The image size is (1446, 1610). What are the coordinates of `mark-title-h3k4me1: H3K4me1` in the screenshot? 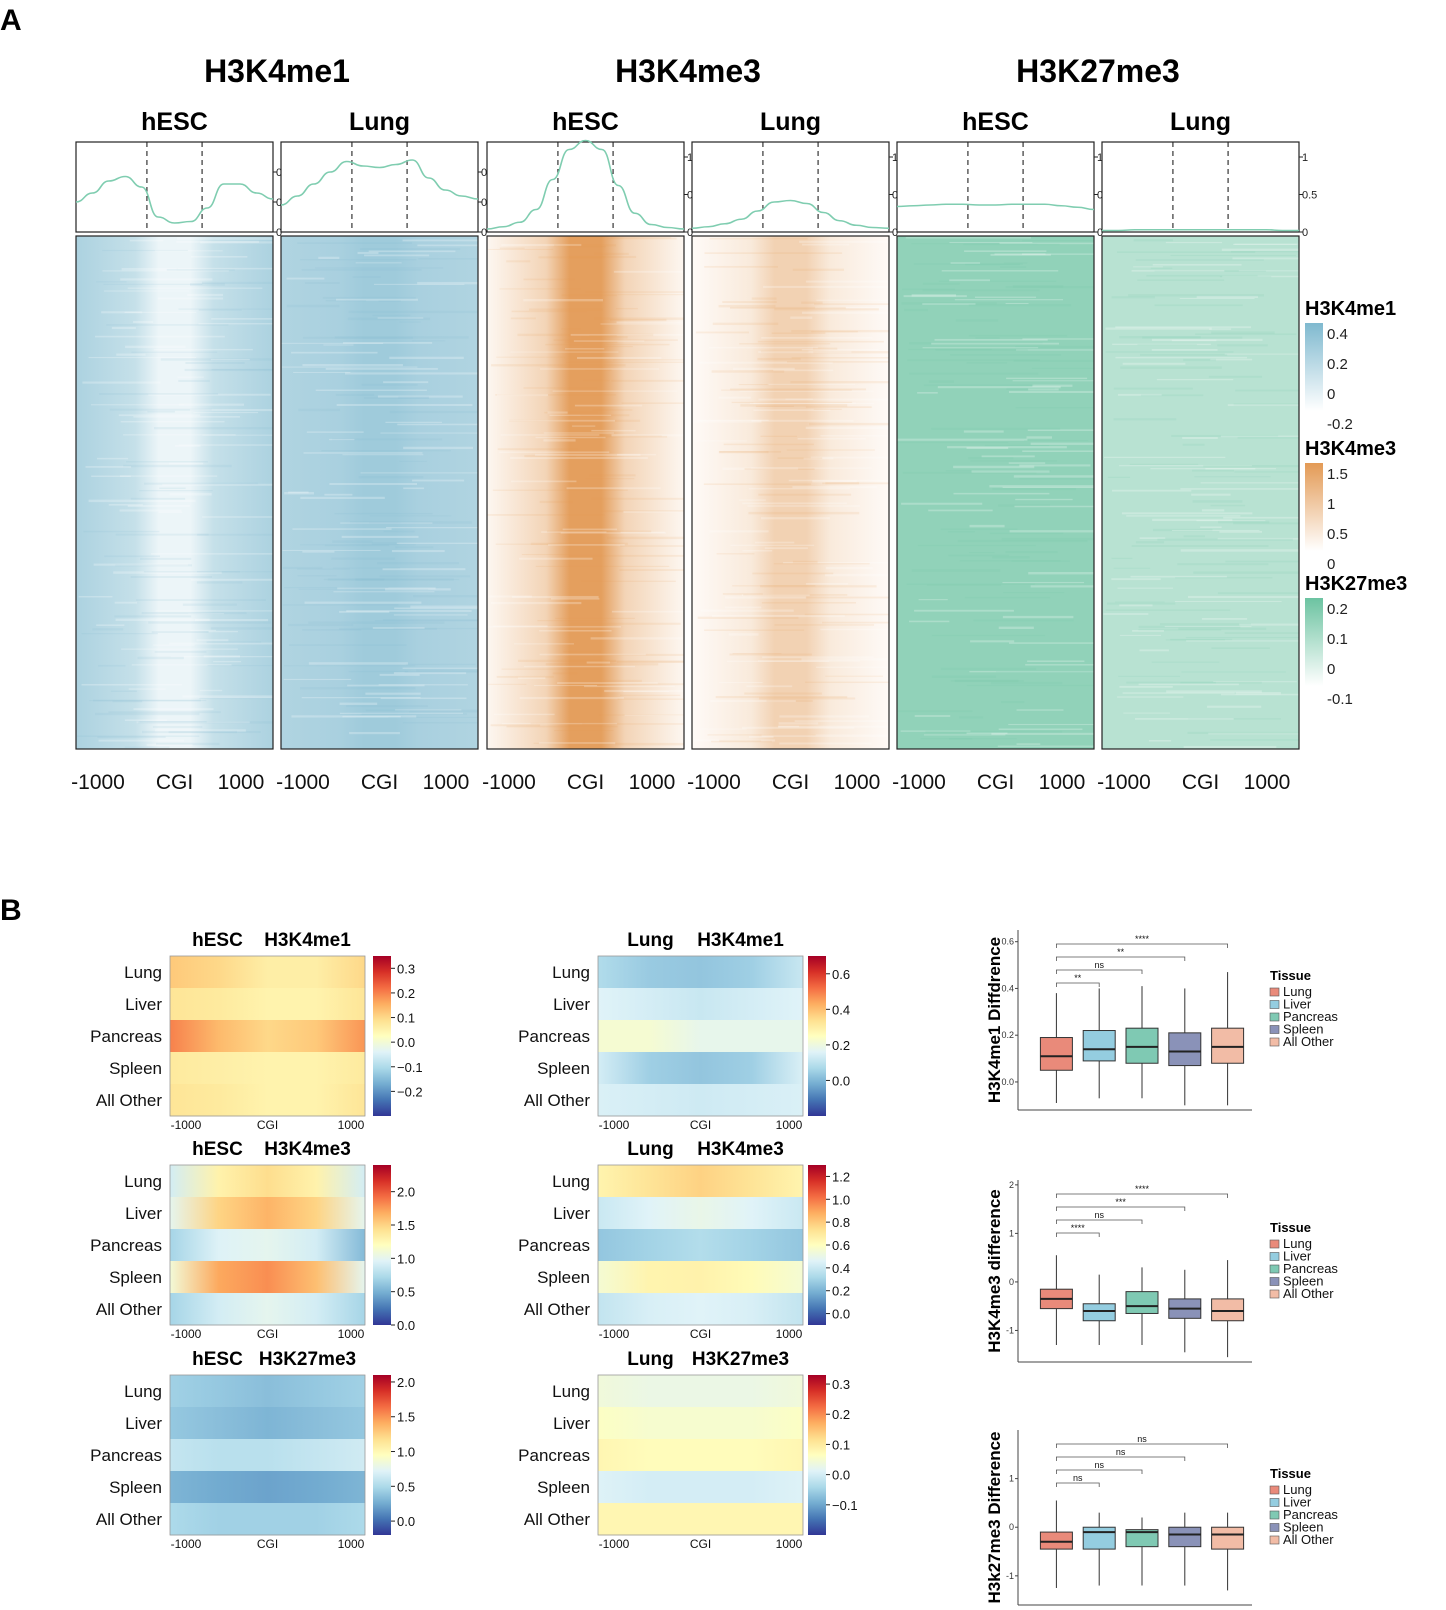 It's located at (277, 71).